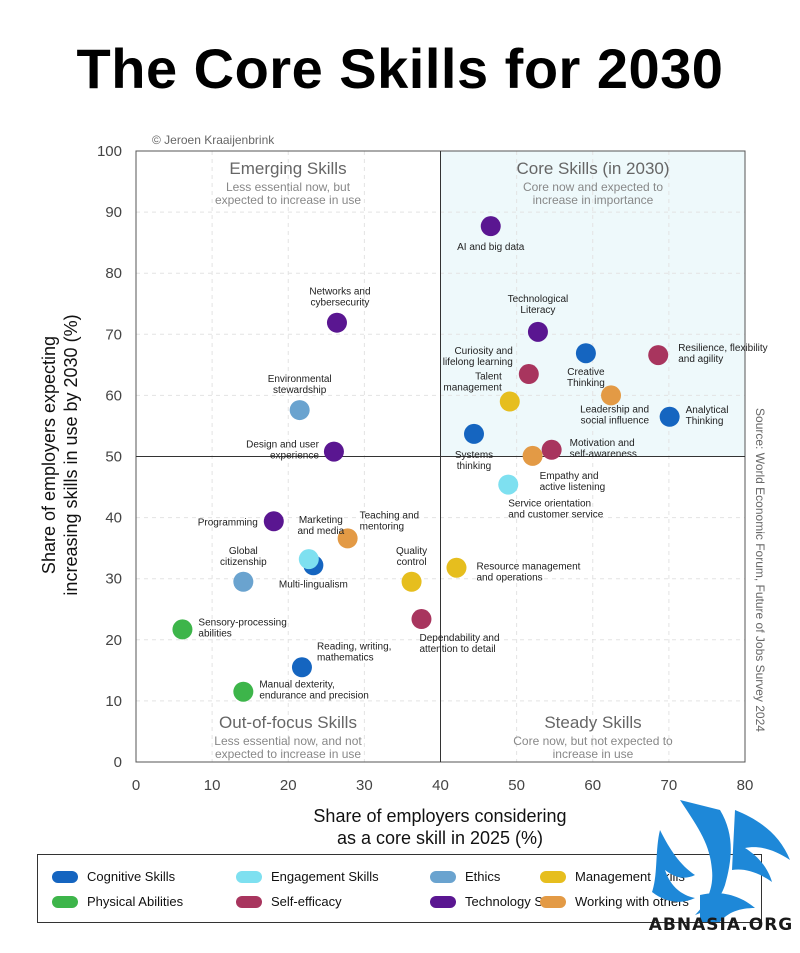 Image resolution: width=800 pixels, height=953 pixels. I want to click on point-label: Reading, writing,, so click(354, 646).